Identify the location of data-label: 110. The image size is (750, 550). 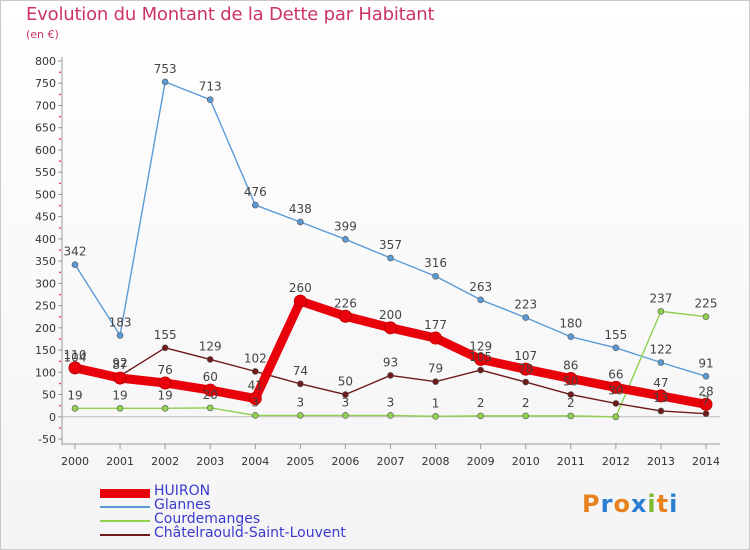
(75, 355).